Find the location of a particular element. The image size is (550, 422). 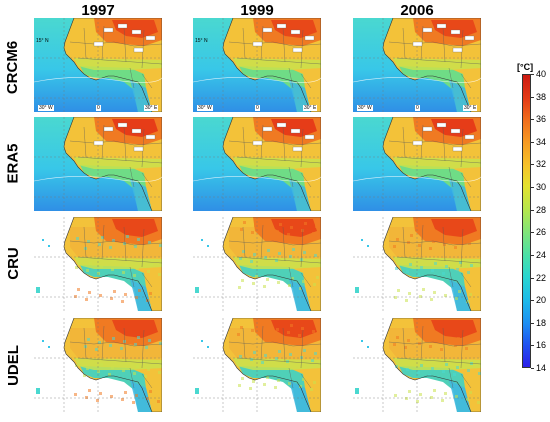

map-panel-crcm6-2006: 30° W 0 30° E is located at coordinates (417, 65).